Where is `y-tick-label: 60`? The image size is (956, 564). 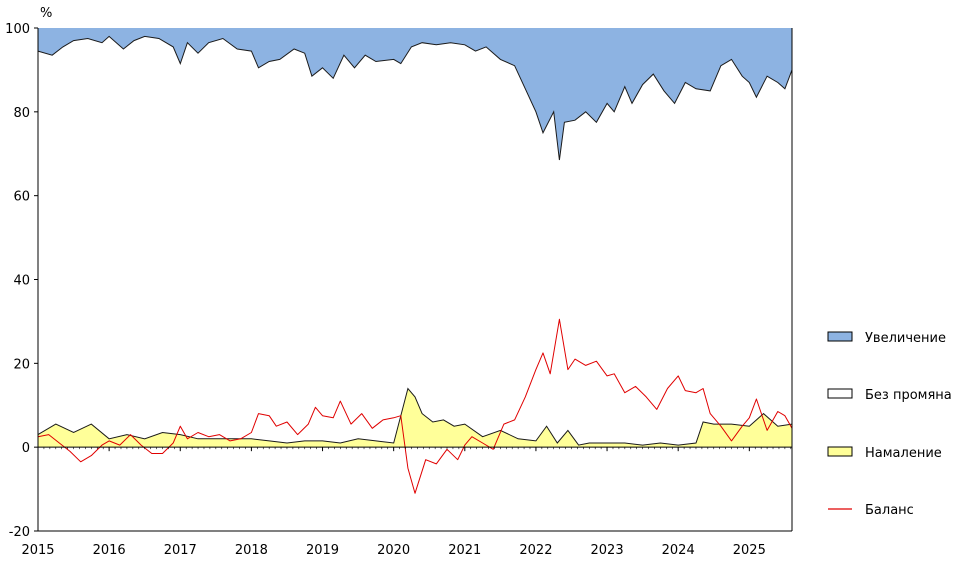
y-tick-label: 60 is located at coordinates (21, 197).